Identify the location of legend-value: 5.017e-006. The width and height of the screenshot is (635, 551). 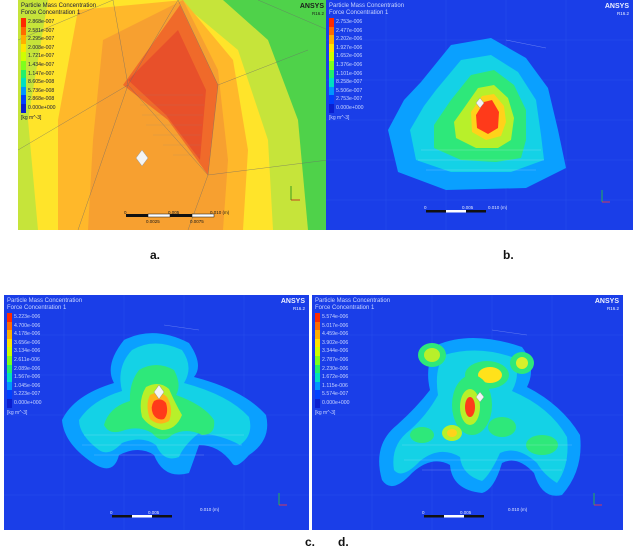
(335, 325).